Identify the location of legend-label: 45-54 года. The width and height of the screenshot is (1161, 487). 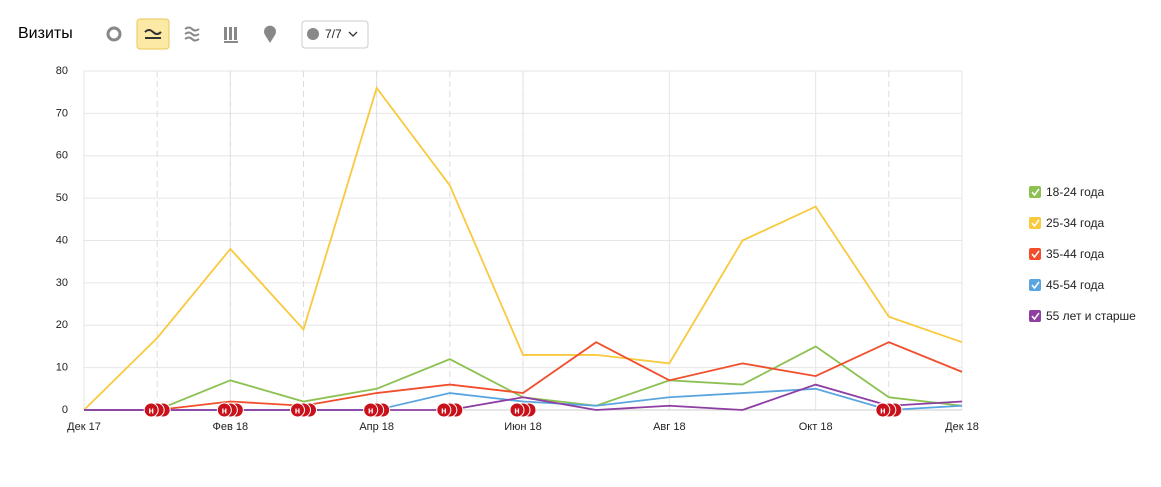
(1075, 285).